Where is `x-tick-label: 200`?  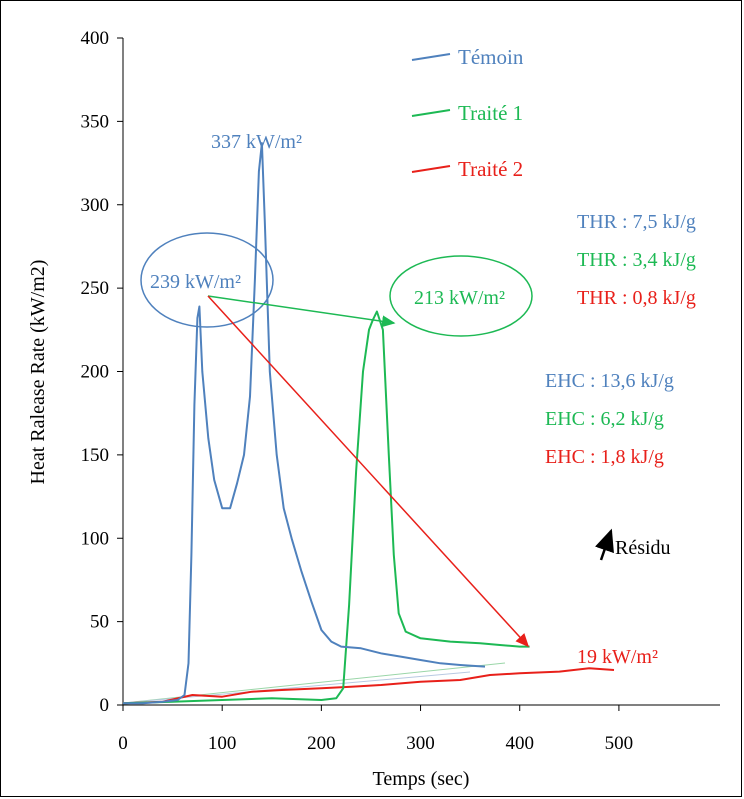
x-tick-label: 200 is located at coordinates (321, 743).